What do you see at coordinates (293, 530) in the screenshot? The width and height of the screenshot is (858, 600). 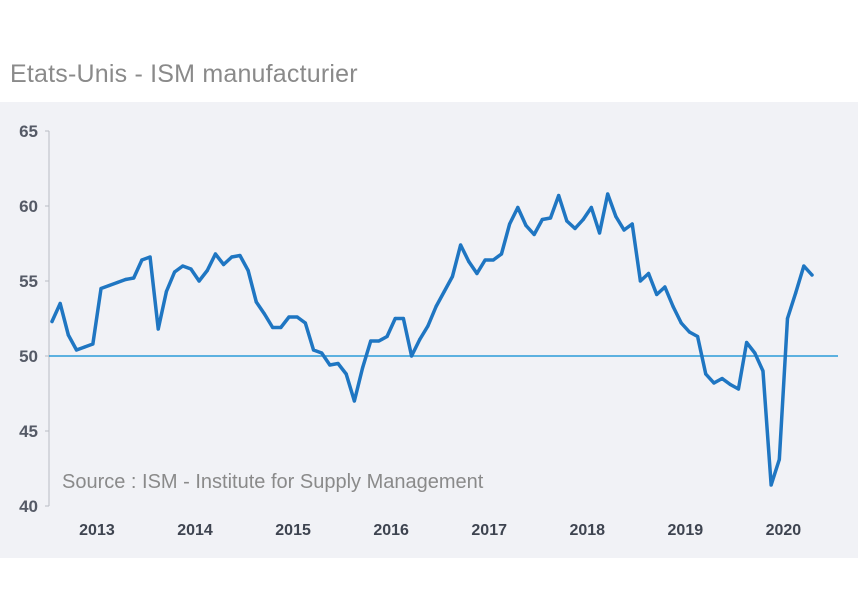 I see `x-tick-label: 2015` at bounding box center [293, 530].